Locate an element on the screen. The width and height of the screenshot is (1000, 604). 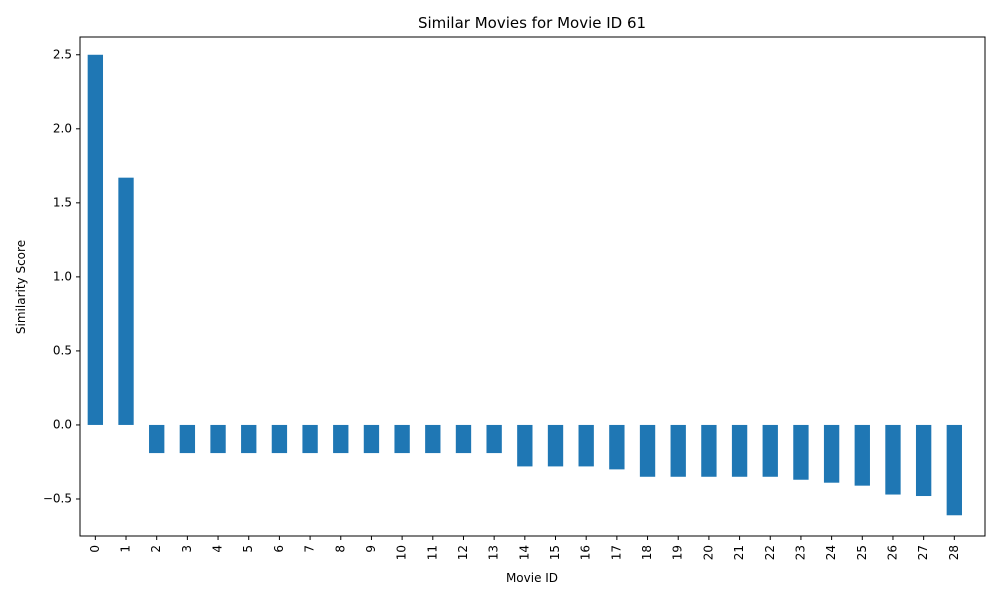
y-tick-label: 0.5 is located at coordinates (62, 350).